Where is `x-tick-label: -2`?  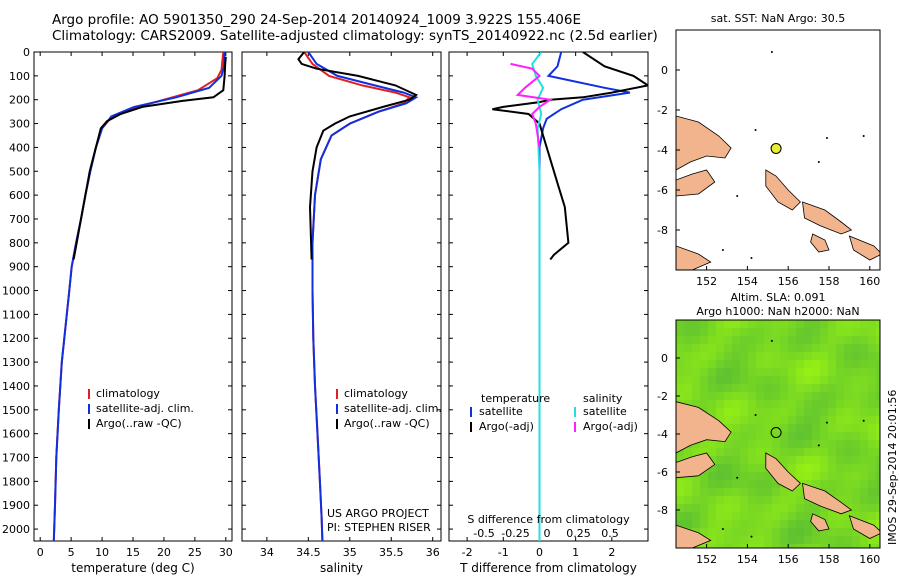
x-tick-label: -2 is located at coordinates (467, 552).